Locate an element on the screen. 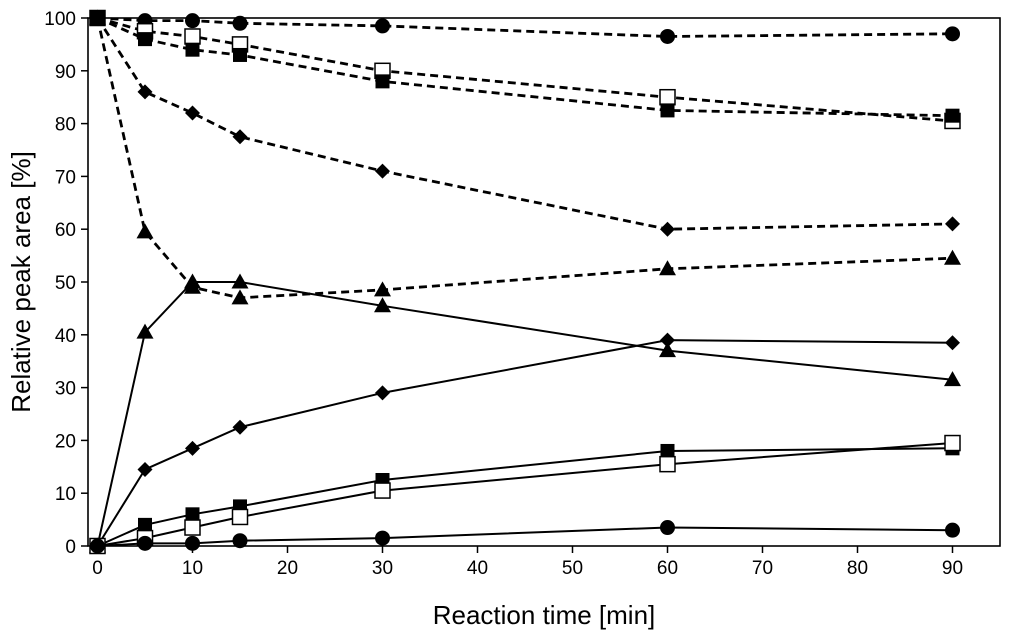  y-axis-title: Relative peak area [%] is located at coordinates (21, 282).